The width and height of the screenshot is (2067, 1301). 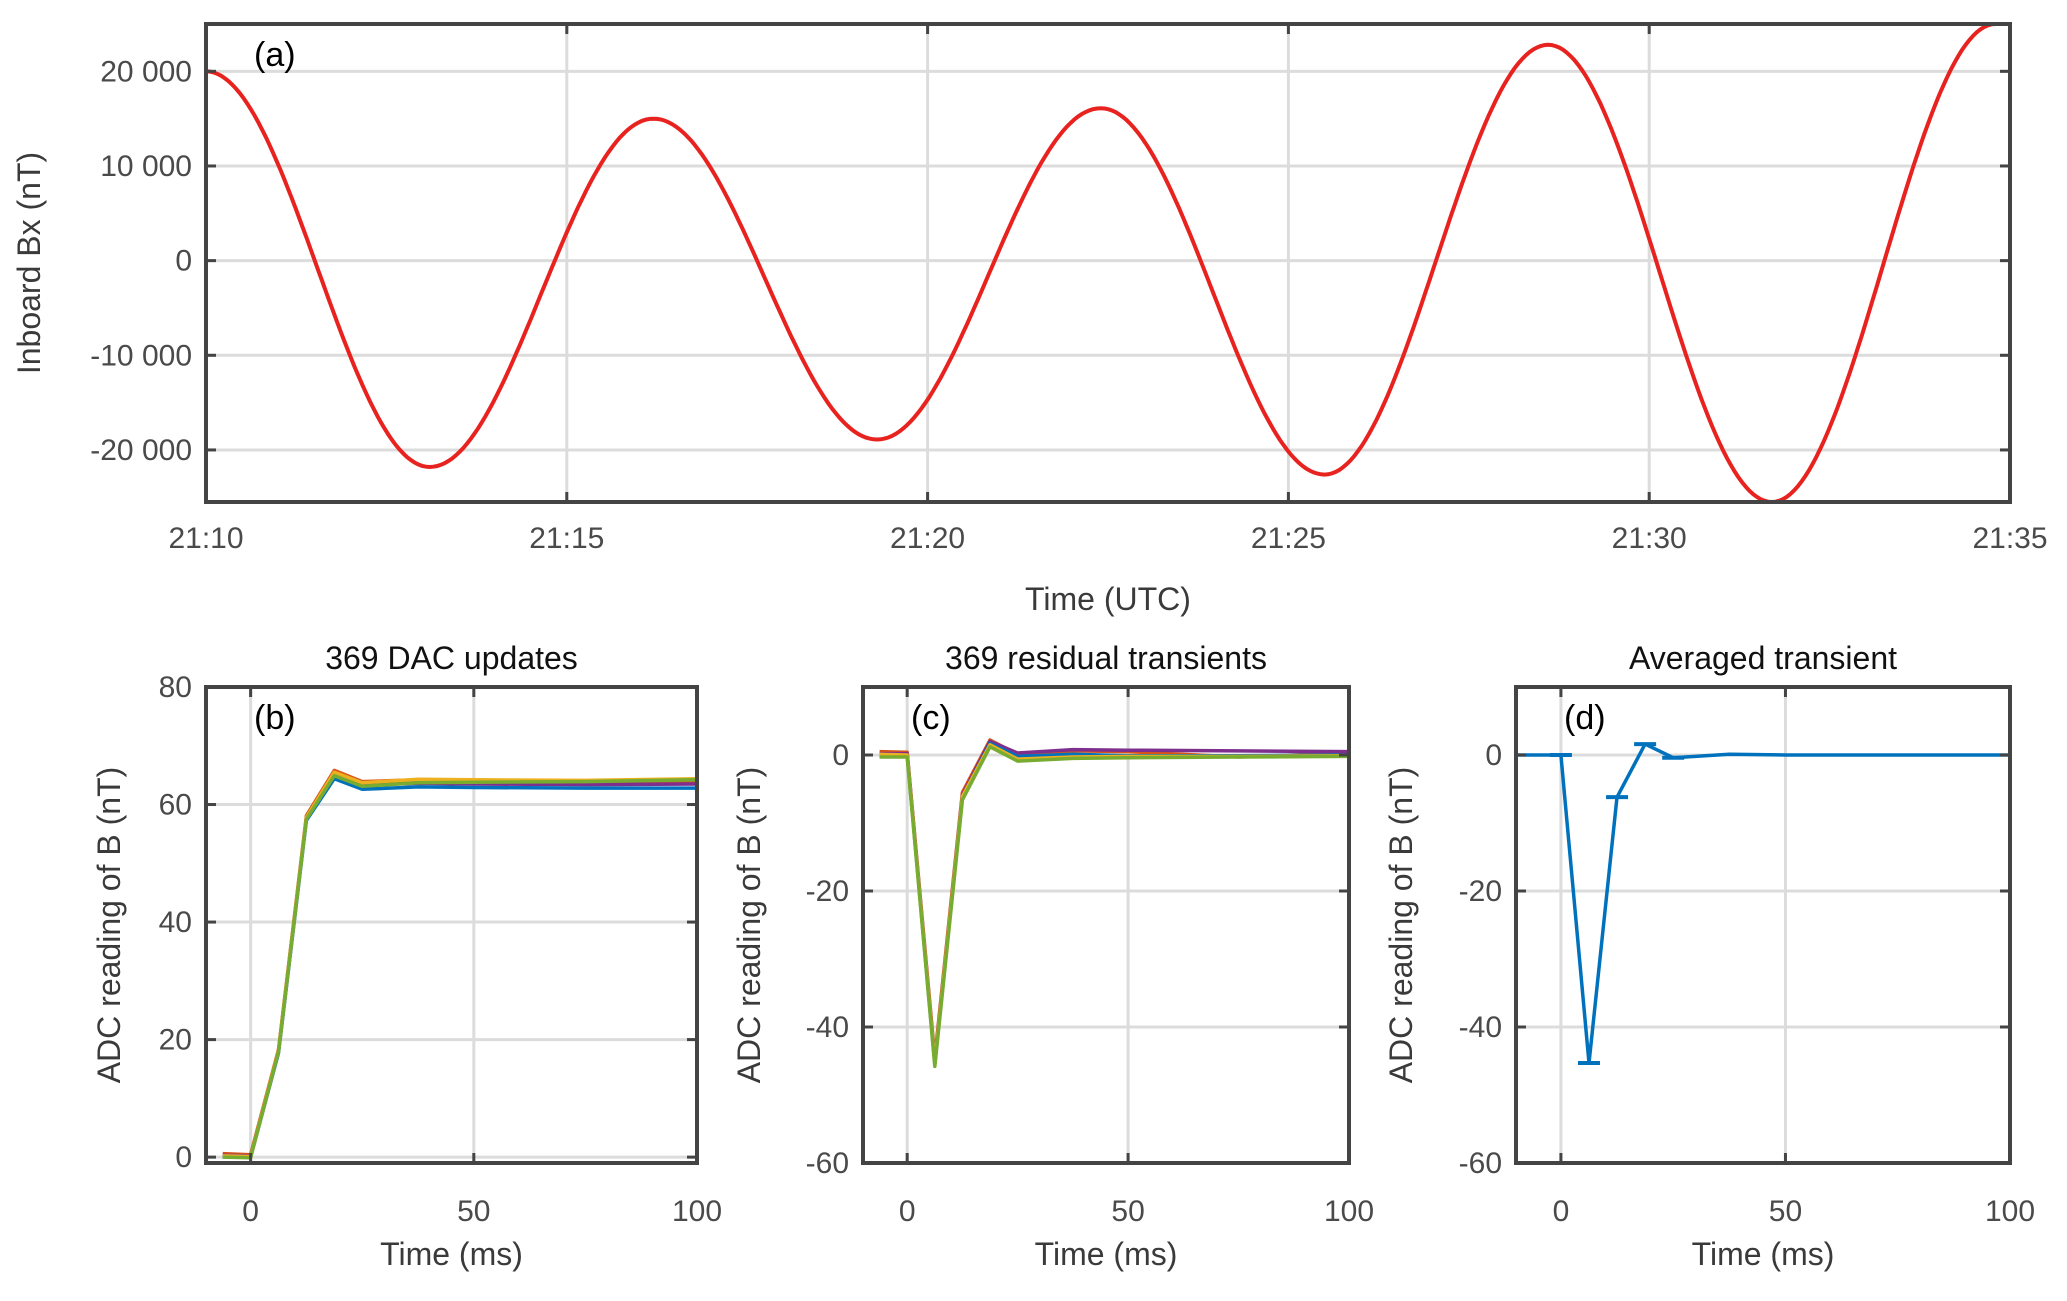 I want to click on x-tick-label: 21:20, so click(x=927, y=538).